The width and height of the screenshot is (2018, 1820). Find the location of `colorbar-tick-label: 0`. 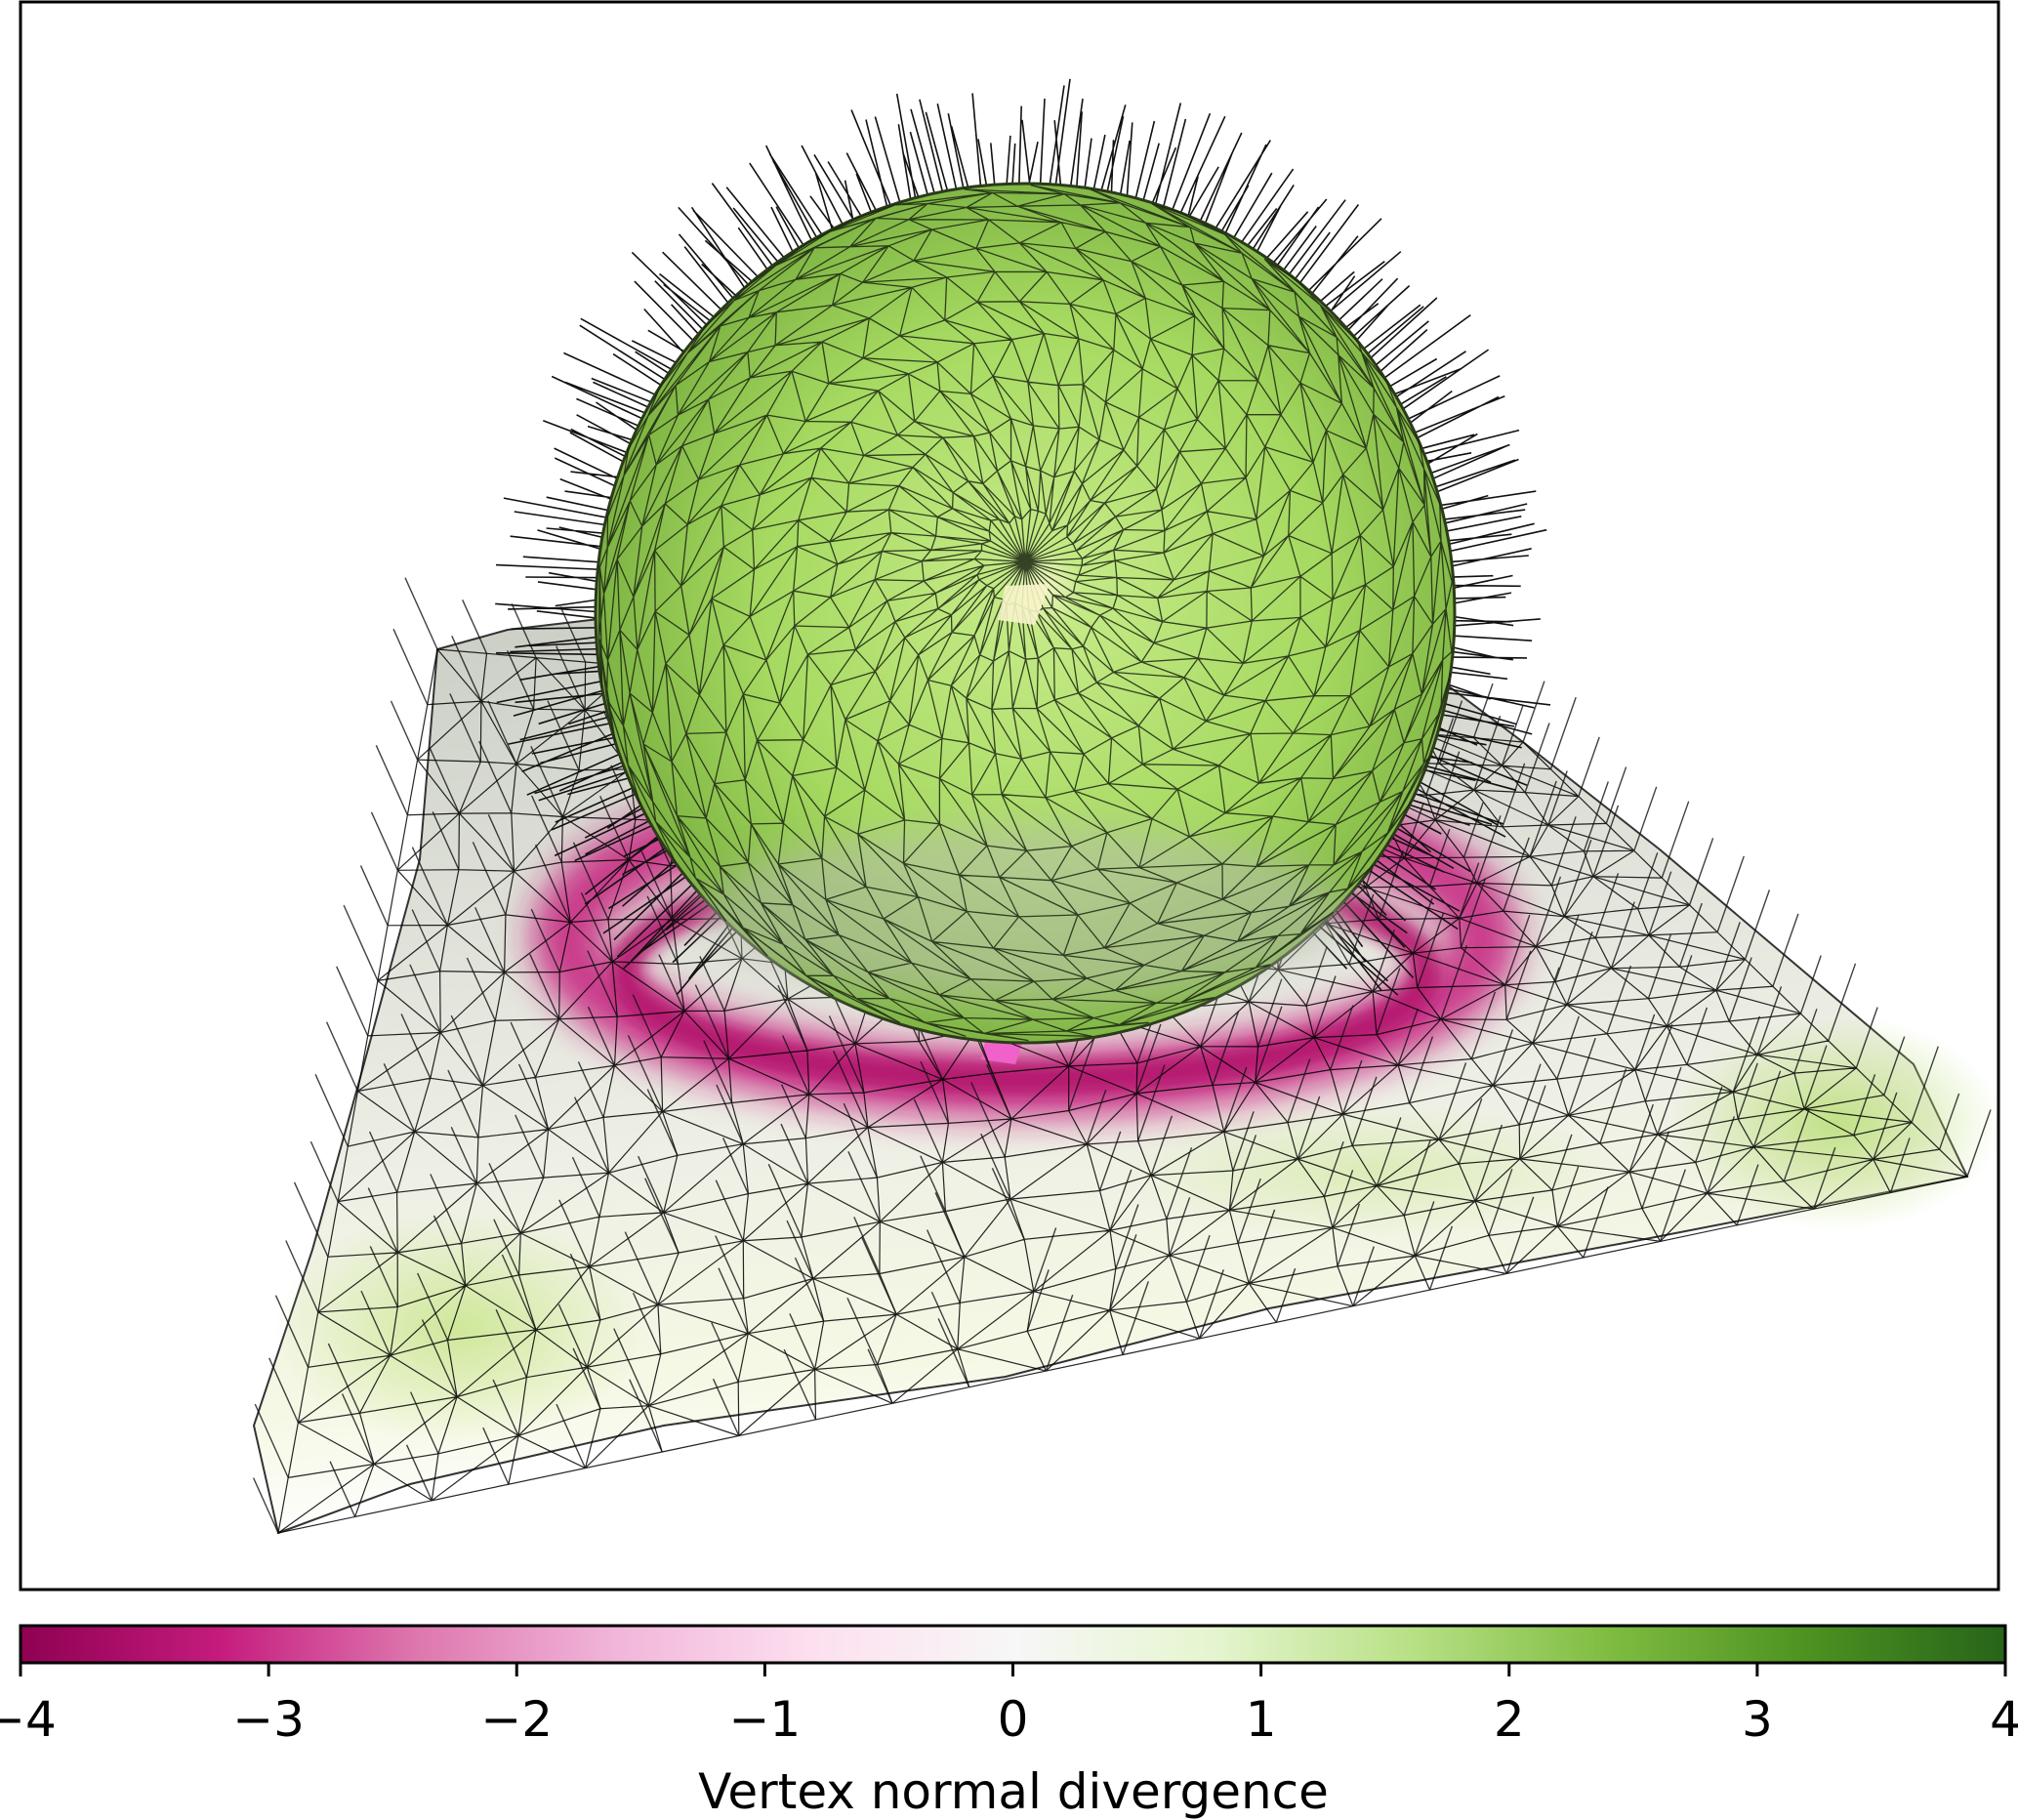

colorbar-tick-label: 0 is located at coordinates (1014, 1719).